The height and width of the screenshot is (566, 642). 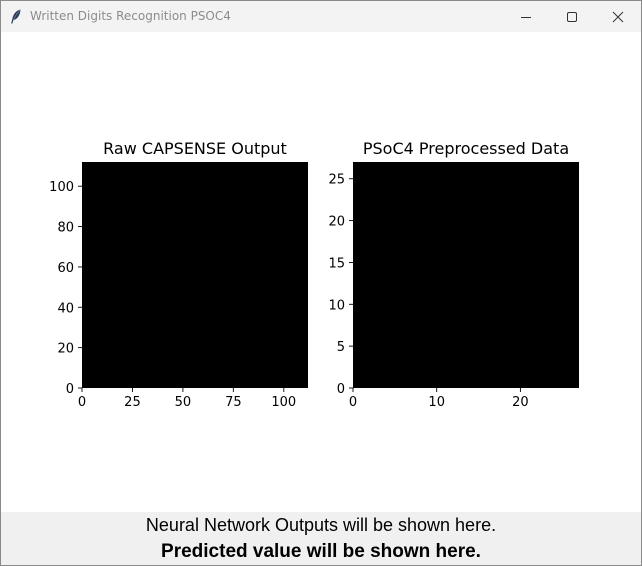 I want to click on raw-x-tick-label: 25, so click(x=132, y=402).